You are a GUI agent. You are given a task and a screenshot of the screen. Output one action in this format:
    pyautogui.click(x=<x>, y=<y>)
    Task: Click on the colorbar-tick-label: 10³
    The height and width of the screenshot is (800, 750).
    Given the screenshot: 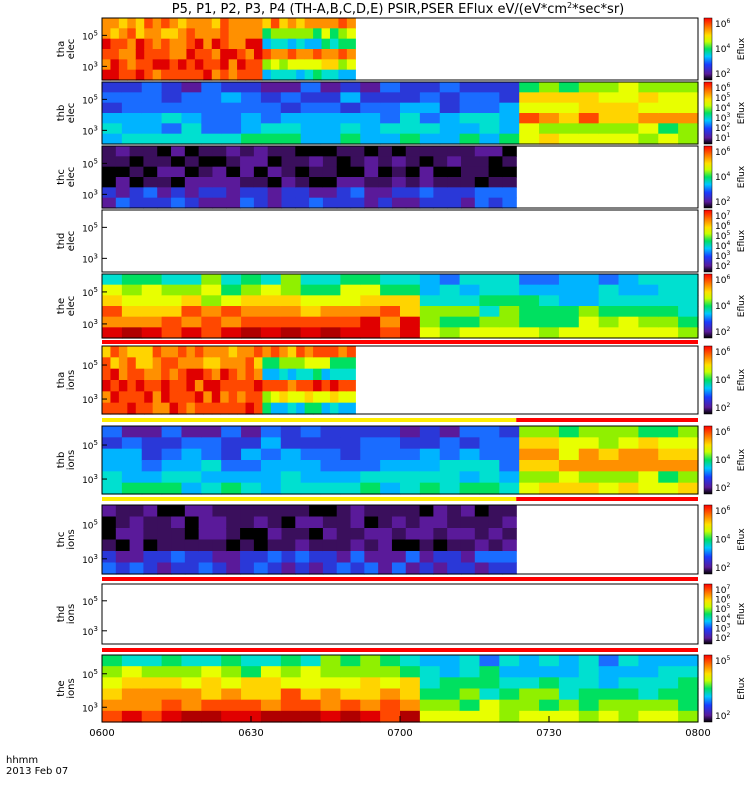 What is the action you would take?
    pyautogui.click(x=722, y=628)
    